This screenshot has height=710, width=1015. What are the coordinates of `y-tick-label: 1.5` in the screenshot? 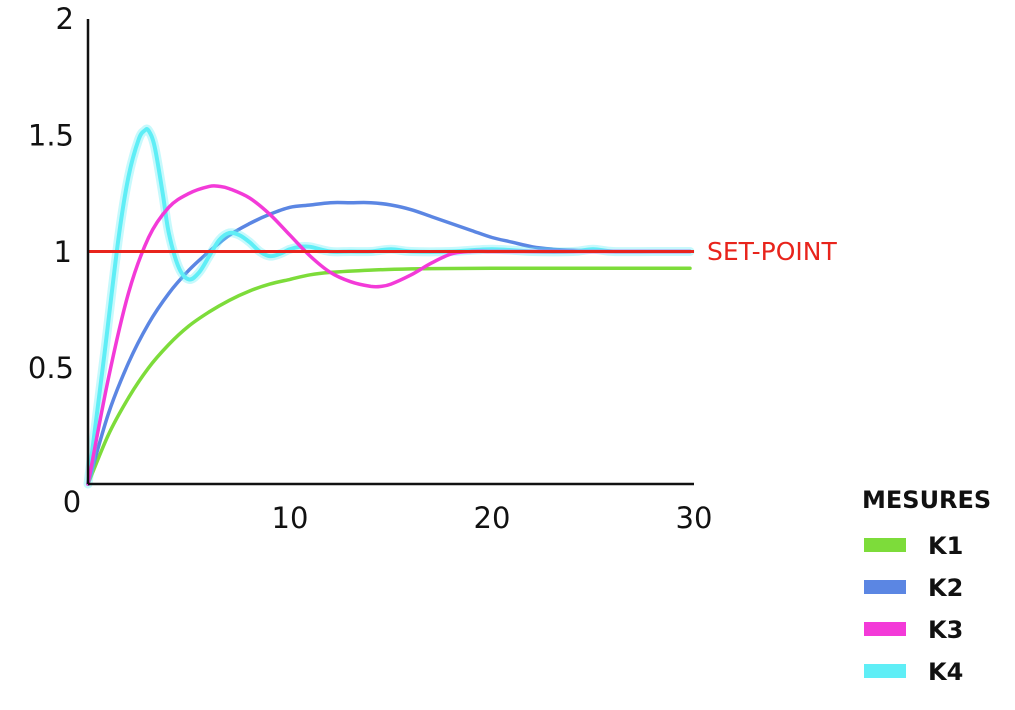 It's located at (51, 135).